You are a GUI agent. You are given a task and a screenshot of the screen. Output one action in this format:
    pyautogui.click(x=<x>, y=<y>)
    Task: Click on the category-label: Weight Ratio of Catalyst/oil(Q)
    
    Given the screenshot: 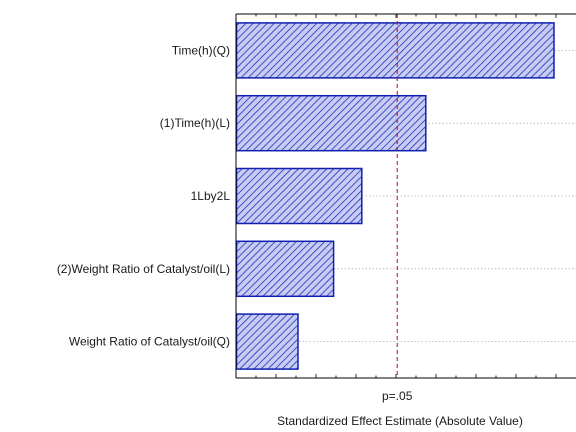 What is the action you would take?
    pyautogui.click(x=149, y=342)
    